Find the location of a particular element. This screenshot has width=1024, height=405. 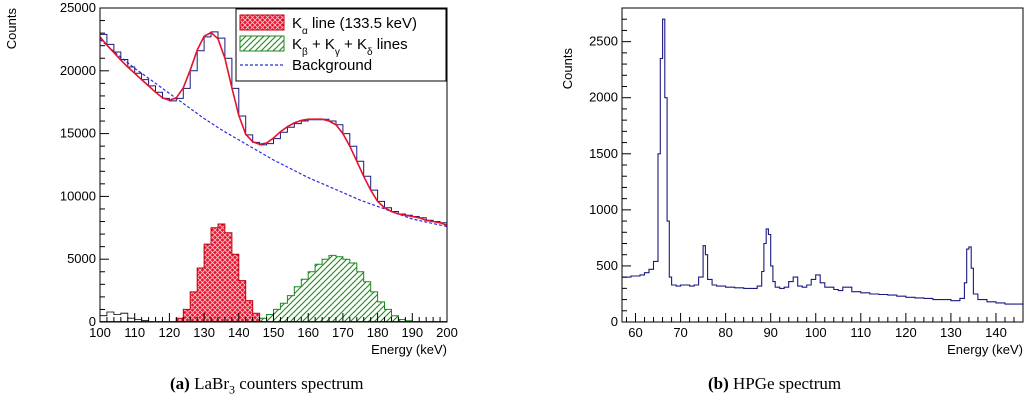

y-tick-label: 1500 is located at coordinates (603, 153).